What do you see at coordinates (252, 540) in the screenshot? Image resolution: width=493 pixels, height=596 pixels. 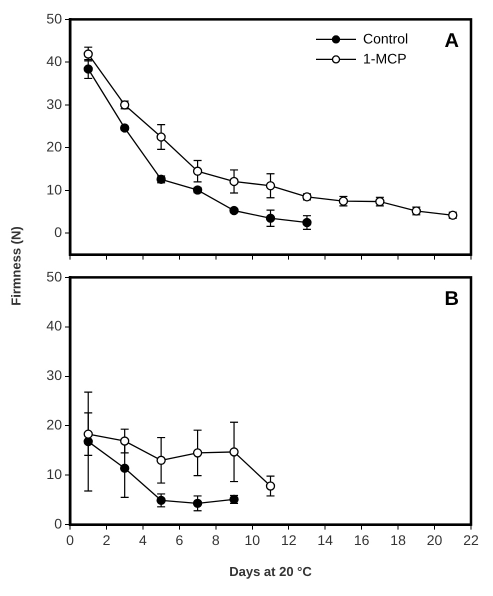 I see `x-tick-label: 10` at bounding box center [252, 540].